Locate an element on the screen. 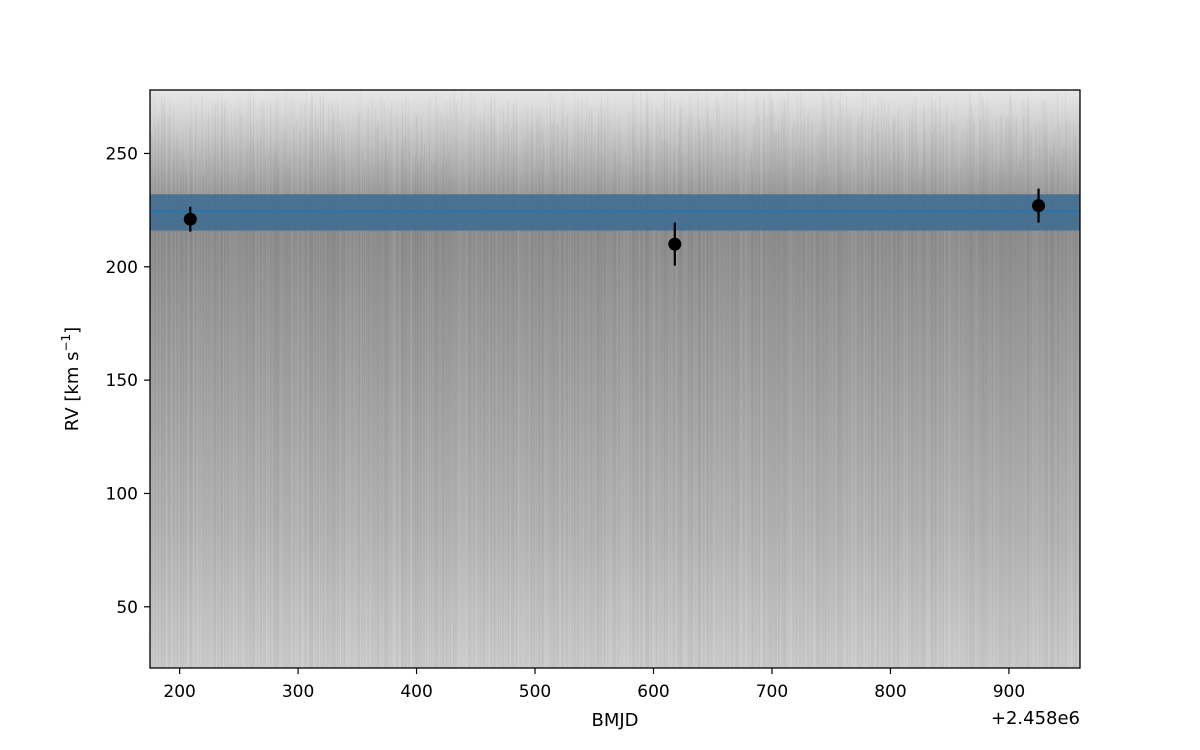 The image size is (1200, 750). y-tick-label: 250 is located at coordinates (122, 154).